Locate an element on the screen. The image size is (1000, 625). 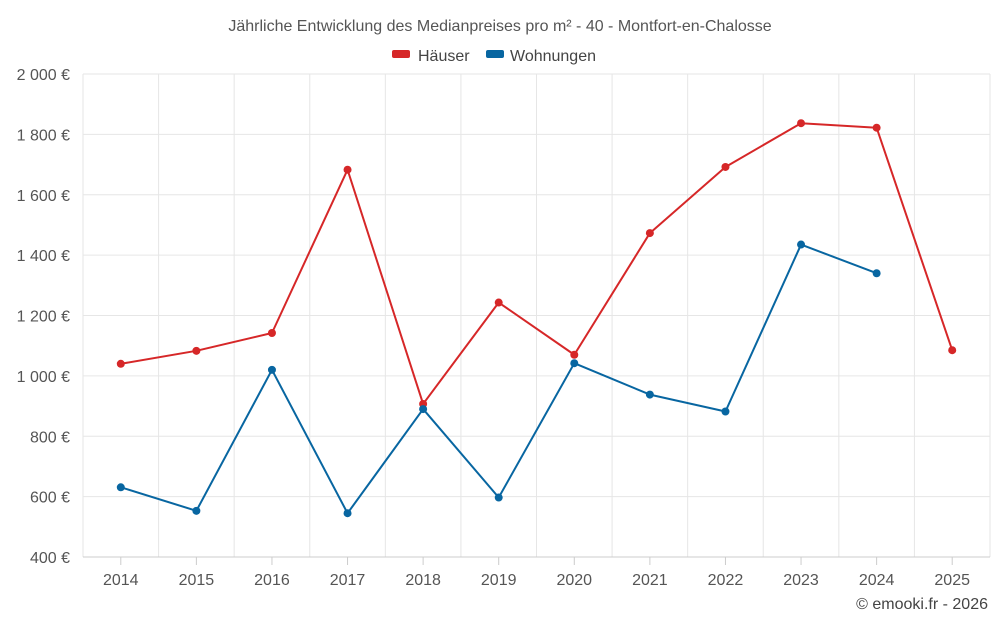
x-tick-label: 2021 is located at coordinates (650, 580).